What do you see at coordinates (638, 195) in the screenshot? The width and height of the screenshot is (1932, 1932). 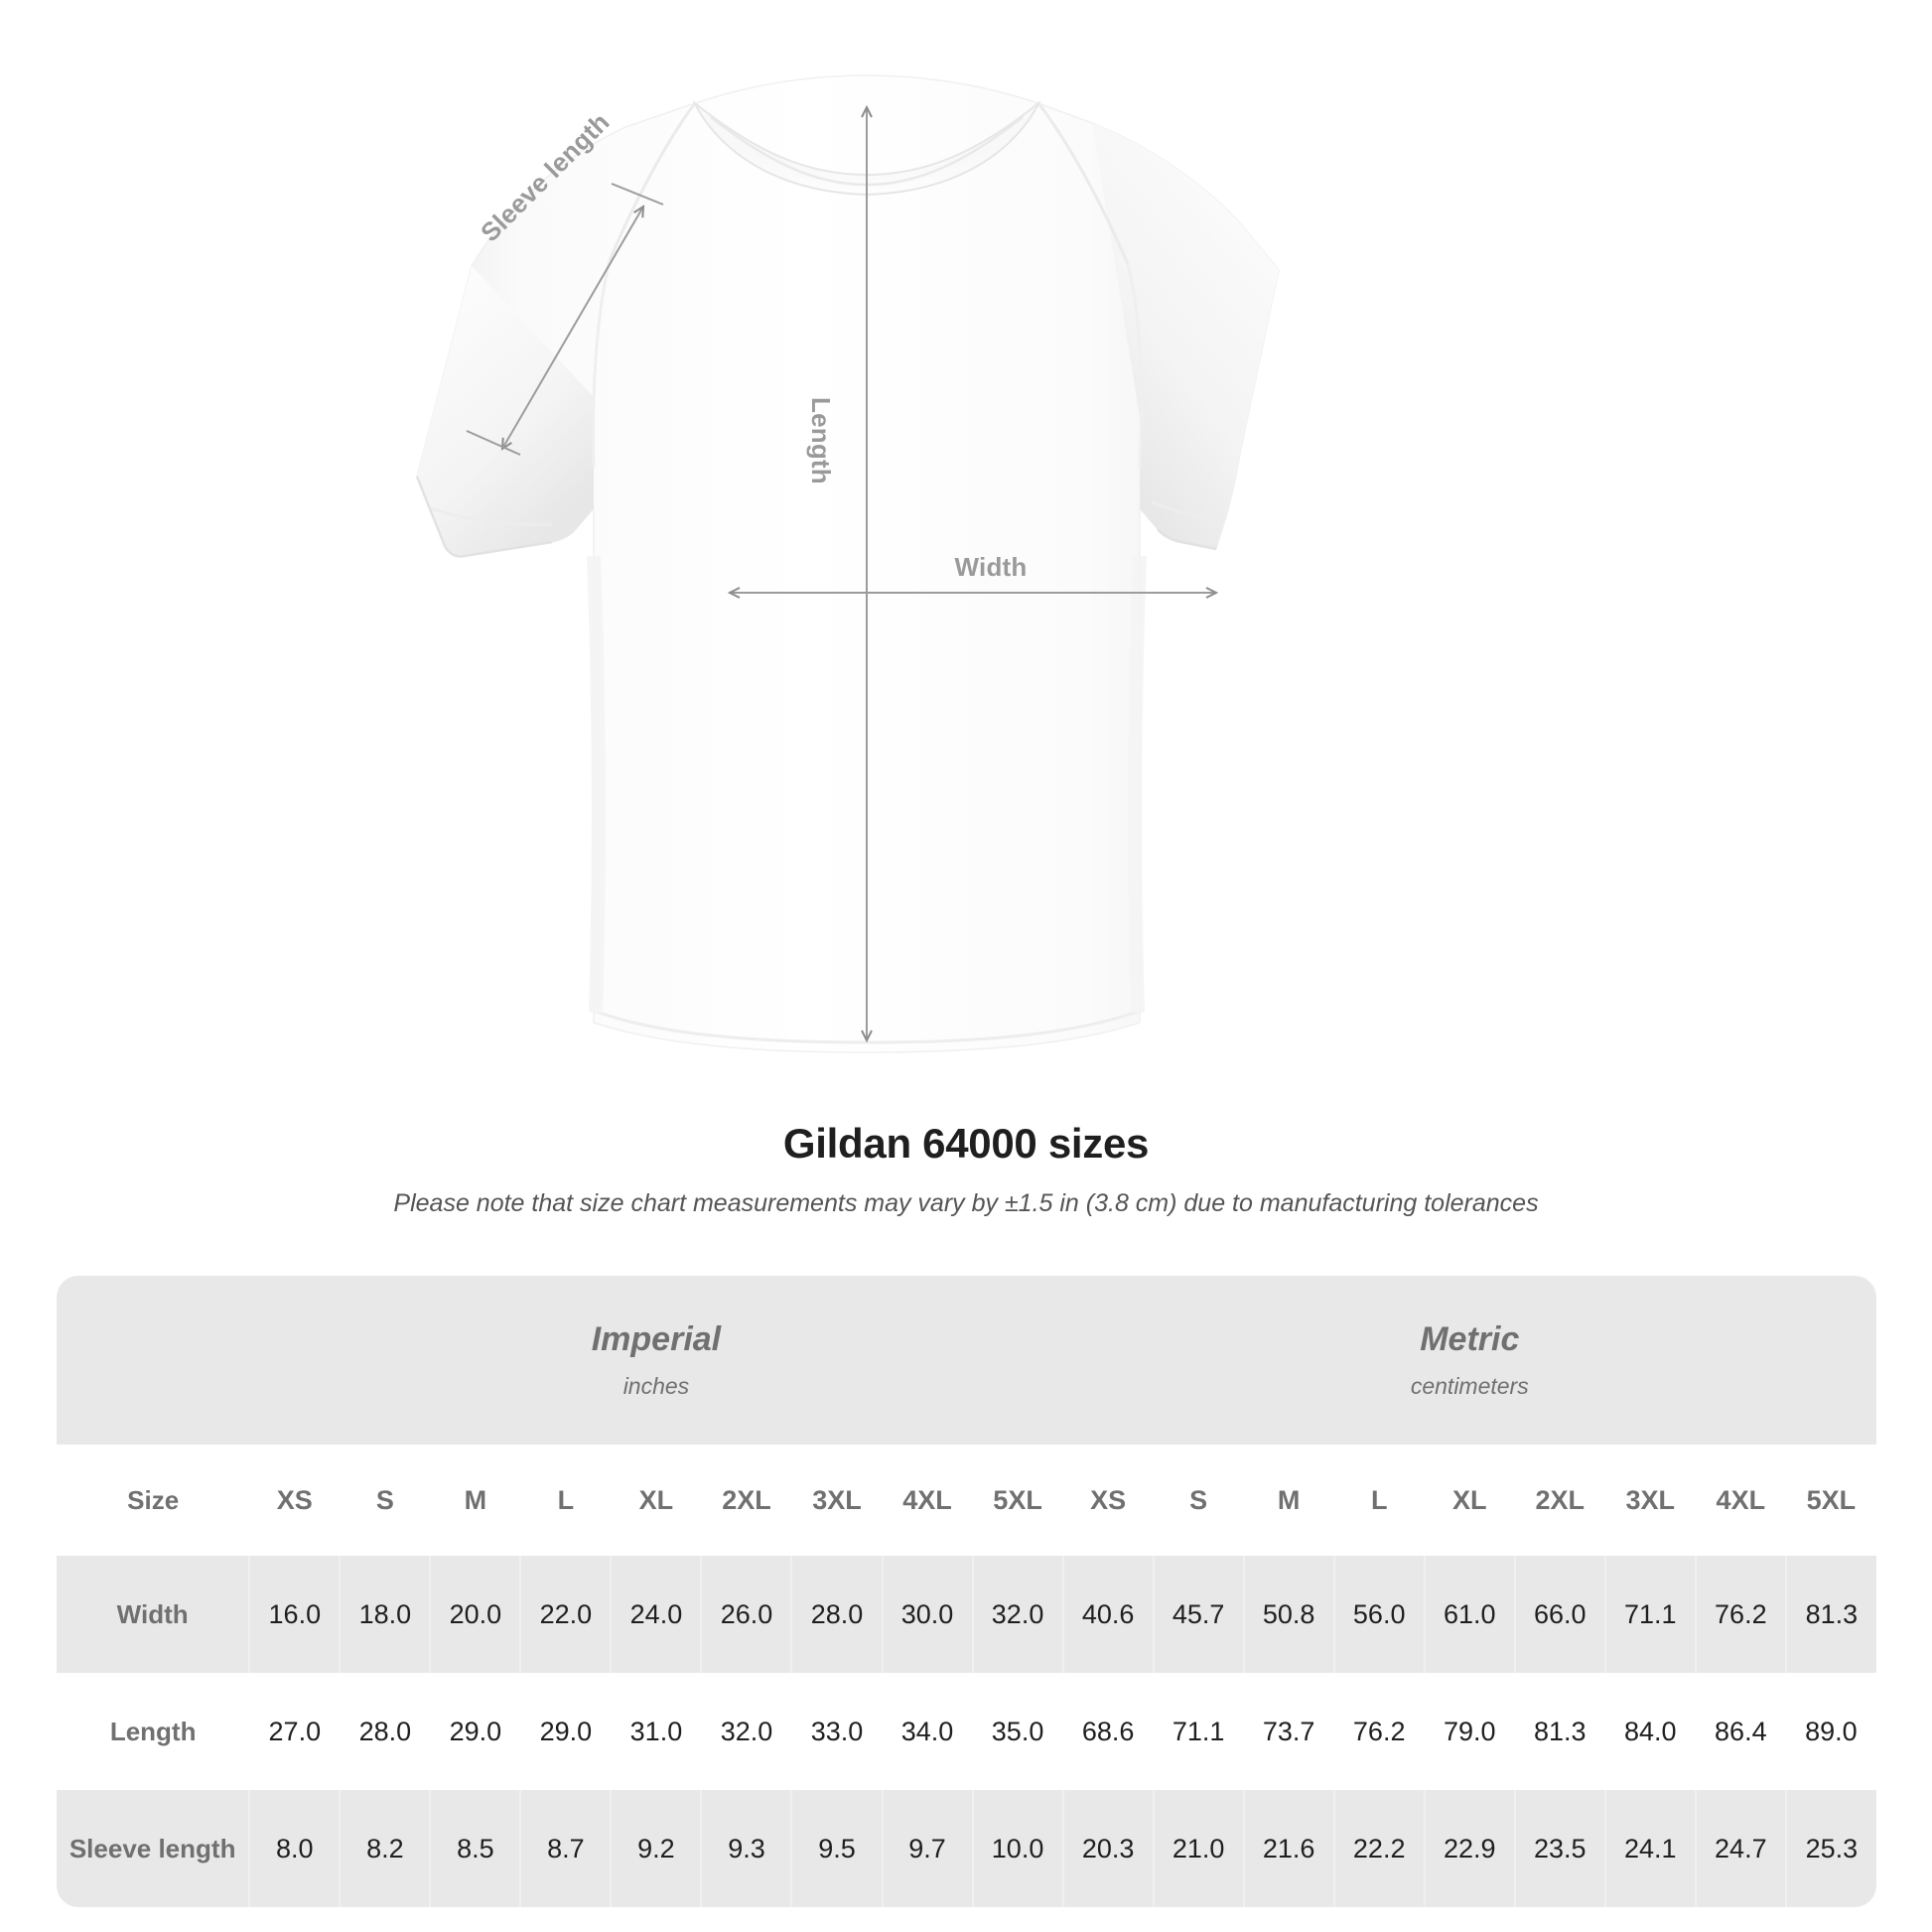 I see `sleeve-tick-top` at bounding box center [638, 195].